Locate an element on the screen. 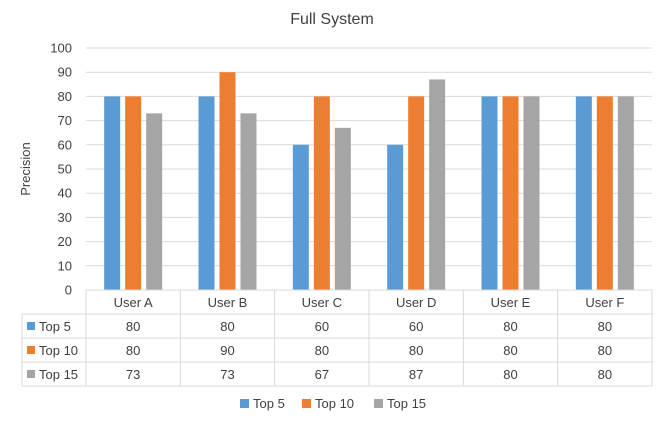 This screenshot has width=664, height=424. y-tick-label: 40 is located at coordinates (65, 193).